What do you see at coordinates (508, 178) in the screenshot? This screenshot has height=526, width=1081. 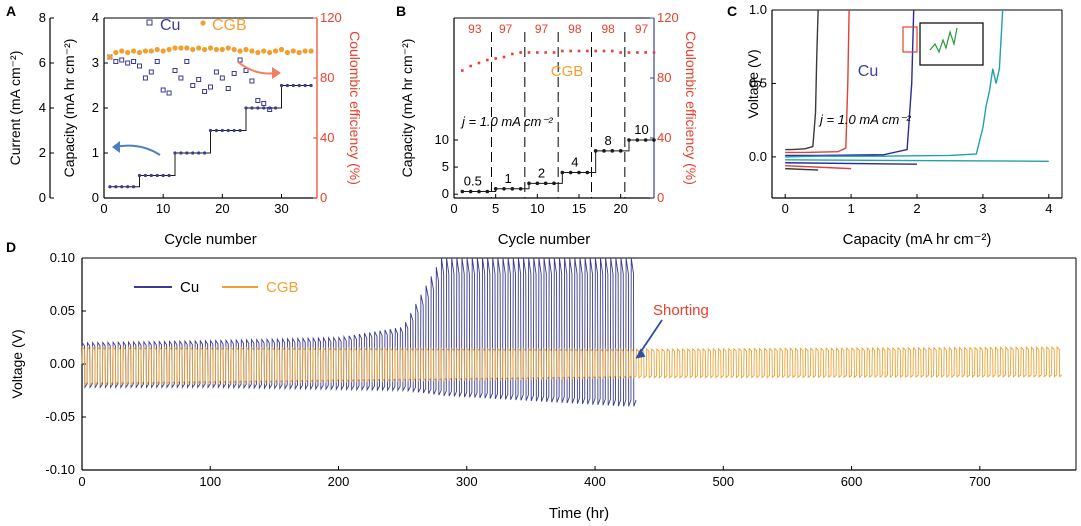 I see `panel-b-step-label: 1` at bounding box center [508, 178].